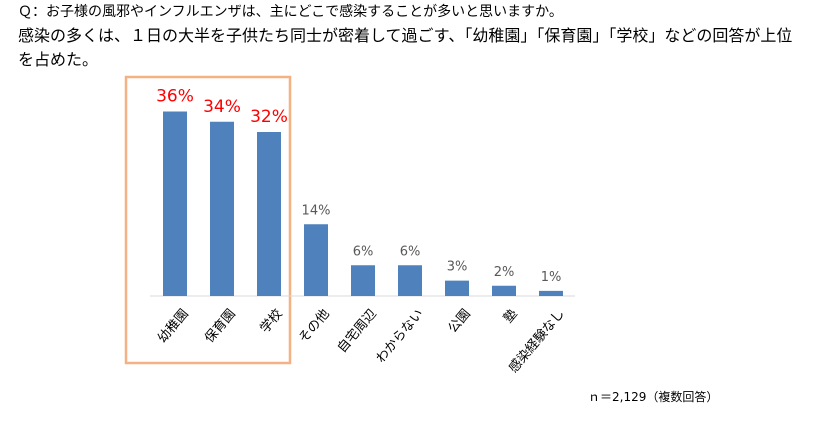 This screenshot has width=815, height=422. Describe the element at coordinates (510, 316) in the screenshot. I see `category-label-8: 塾` at that location.